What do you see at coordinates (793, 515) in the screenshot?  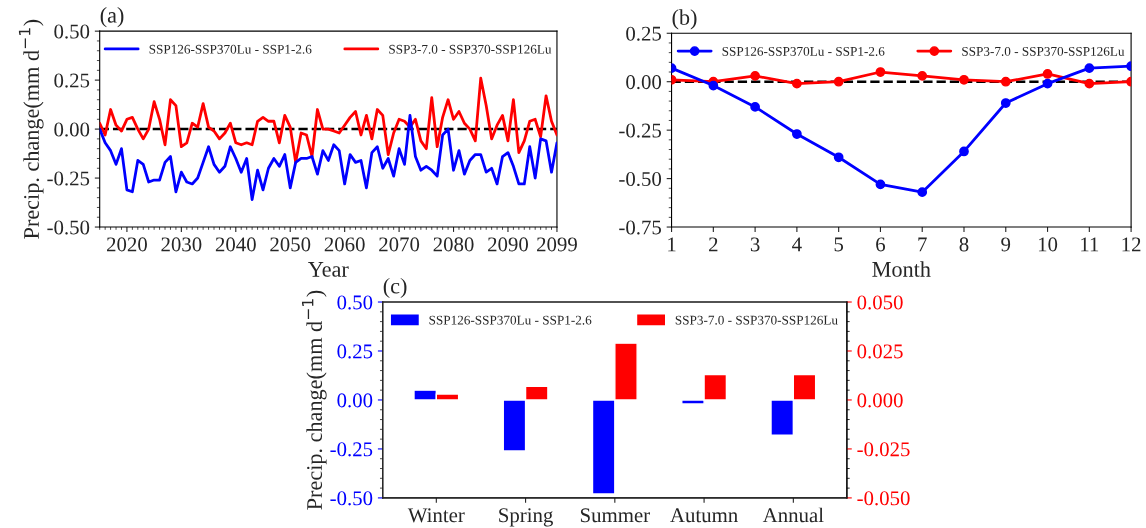 I see `x-tick-label: Annual` at bounding box center [793, 515].